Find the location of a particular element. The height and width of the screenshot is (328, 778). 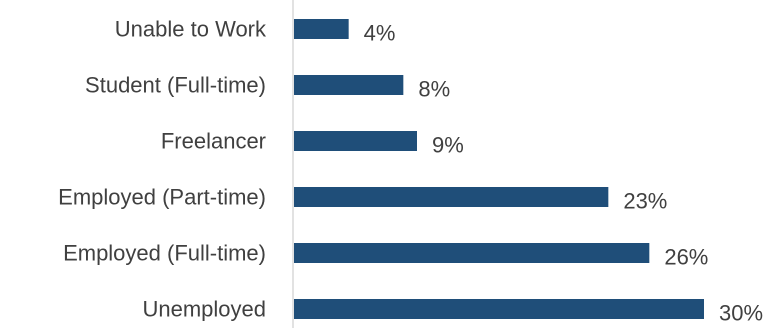

category-label-4: Employed (Full-time) is located at coordinates (164, 253).